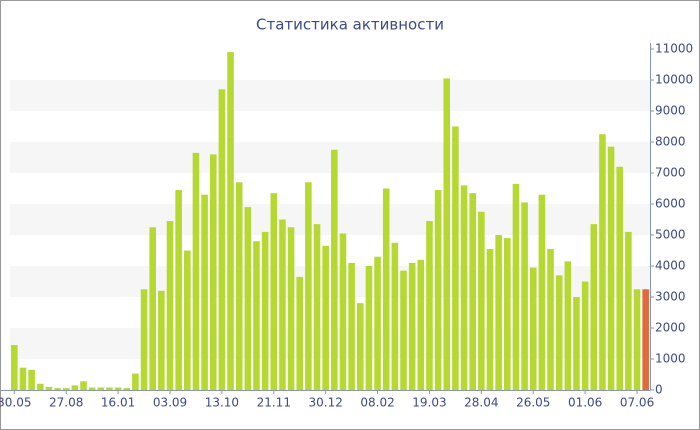 This screenshot has width=700, height=430. What do you see at coordinates (16, 403) in the screenshot?
I see `x-tick-label: 30.05` at bounding box center [16, 403].